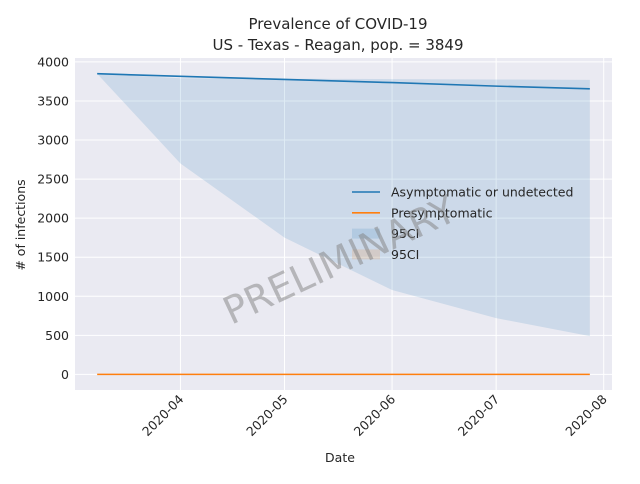 The image size is (640, 484). I want to click on legend-label: Asymptomatic or undetected, so click(482, 192).